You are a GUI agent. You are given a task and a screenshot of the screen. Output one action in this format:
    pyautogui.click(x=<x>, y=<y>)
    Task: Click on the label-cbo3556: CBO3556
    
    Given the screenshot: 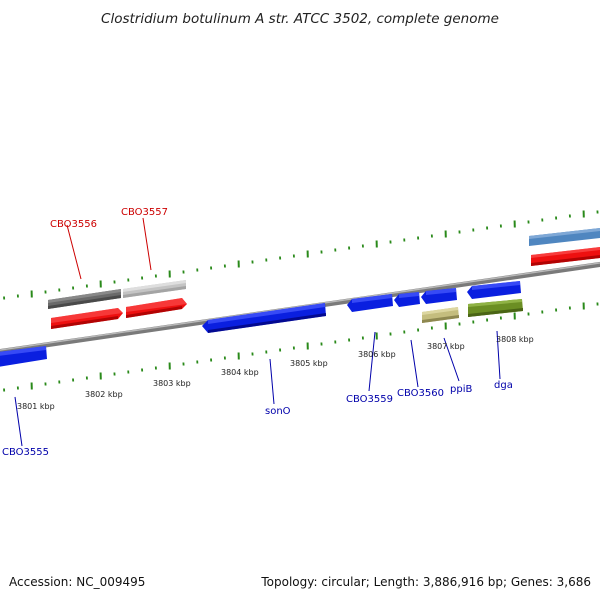 What is the action you would take?
    pyautogui.click(x=73, y=224)
    